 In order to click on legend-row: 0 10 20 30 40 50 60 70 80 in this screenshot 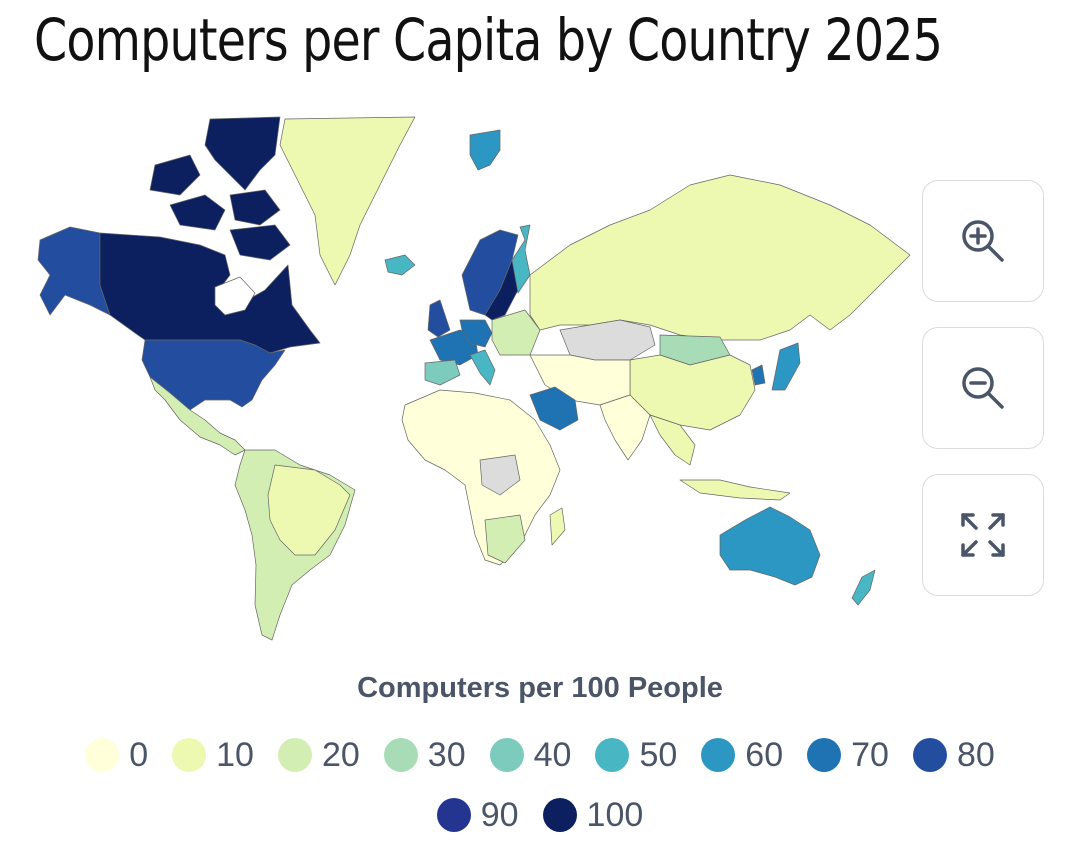, I will do `click(540, 755)`.